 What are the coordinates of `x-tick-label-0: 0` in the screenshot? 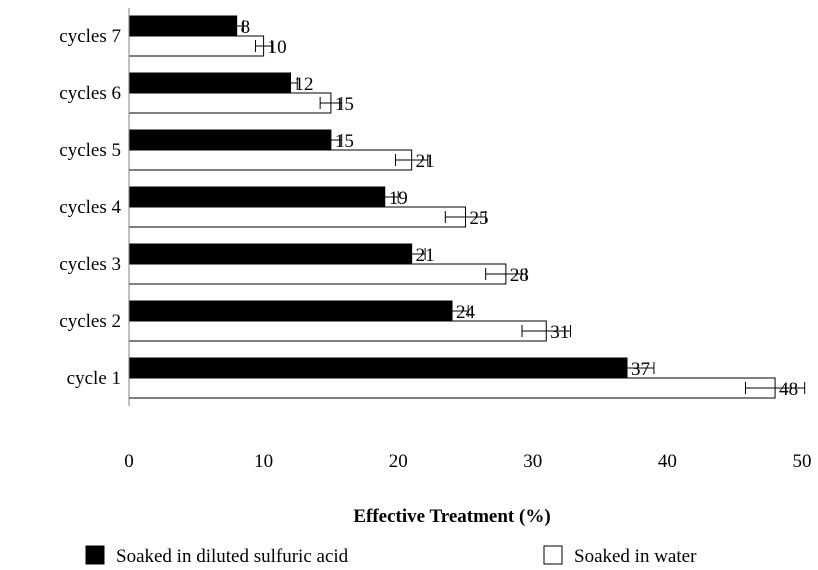 It's located at (129, 461).